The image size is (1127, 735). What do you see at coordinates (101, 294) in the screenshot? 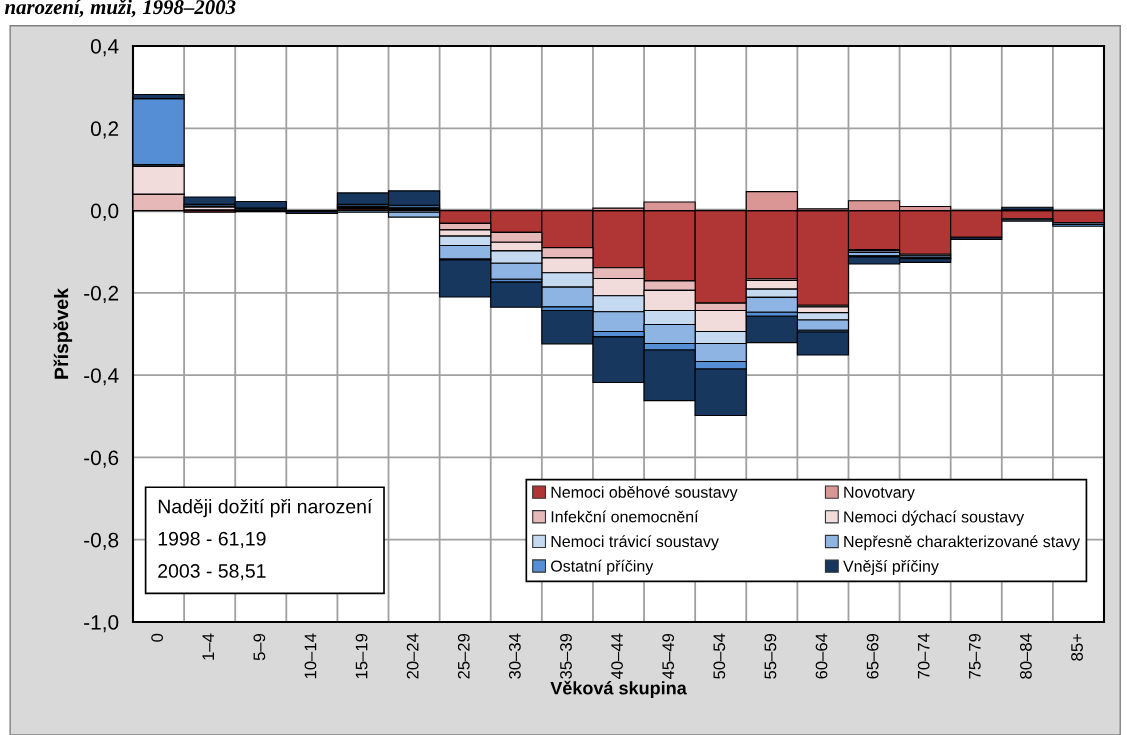
I see `y-tick-label: -0,2` at bounding box center [101, 294].